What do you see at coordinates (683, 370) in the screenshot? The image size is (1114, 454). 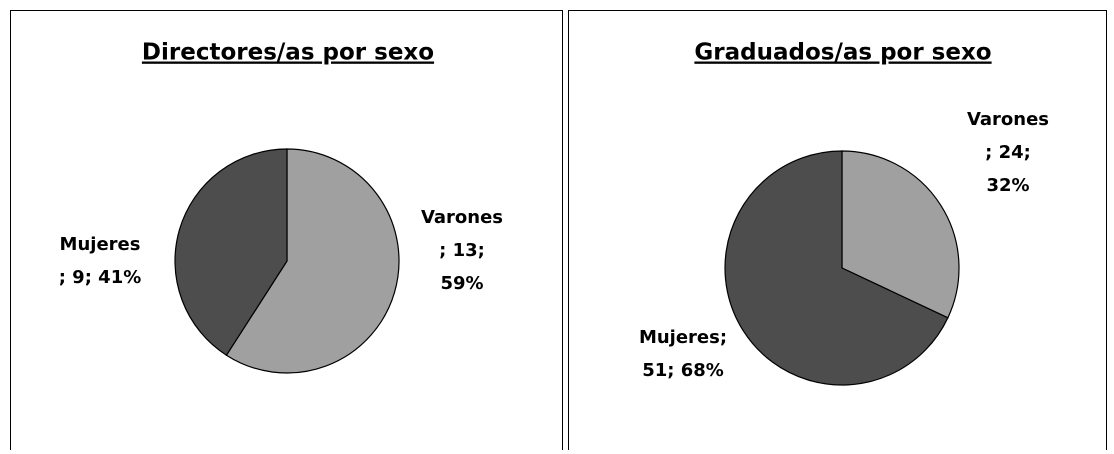 I see `data-label: 51; 68%` at bounding box center [683, 370].